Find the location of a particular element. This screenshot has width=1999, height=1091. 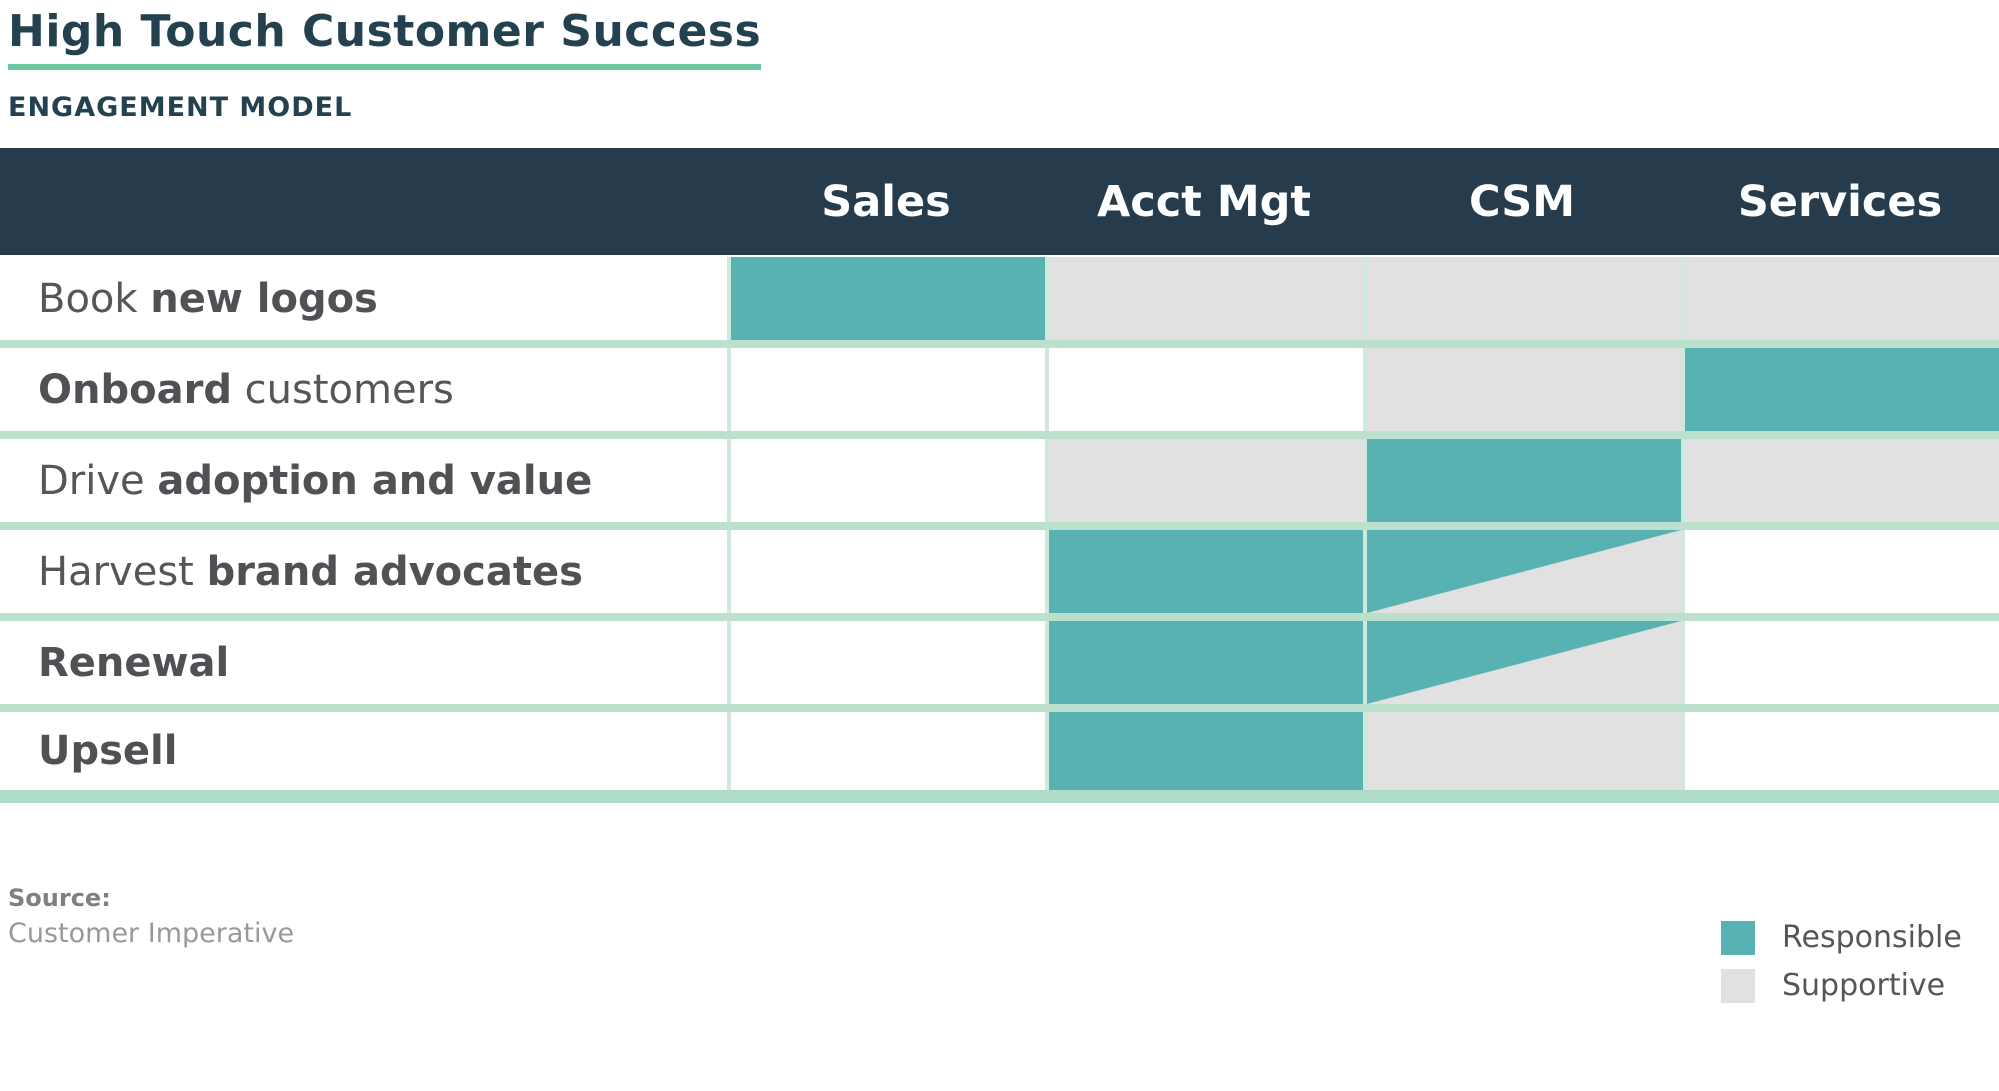

table-row: Book new logos is located at coordinates (999, 302).